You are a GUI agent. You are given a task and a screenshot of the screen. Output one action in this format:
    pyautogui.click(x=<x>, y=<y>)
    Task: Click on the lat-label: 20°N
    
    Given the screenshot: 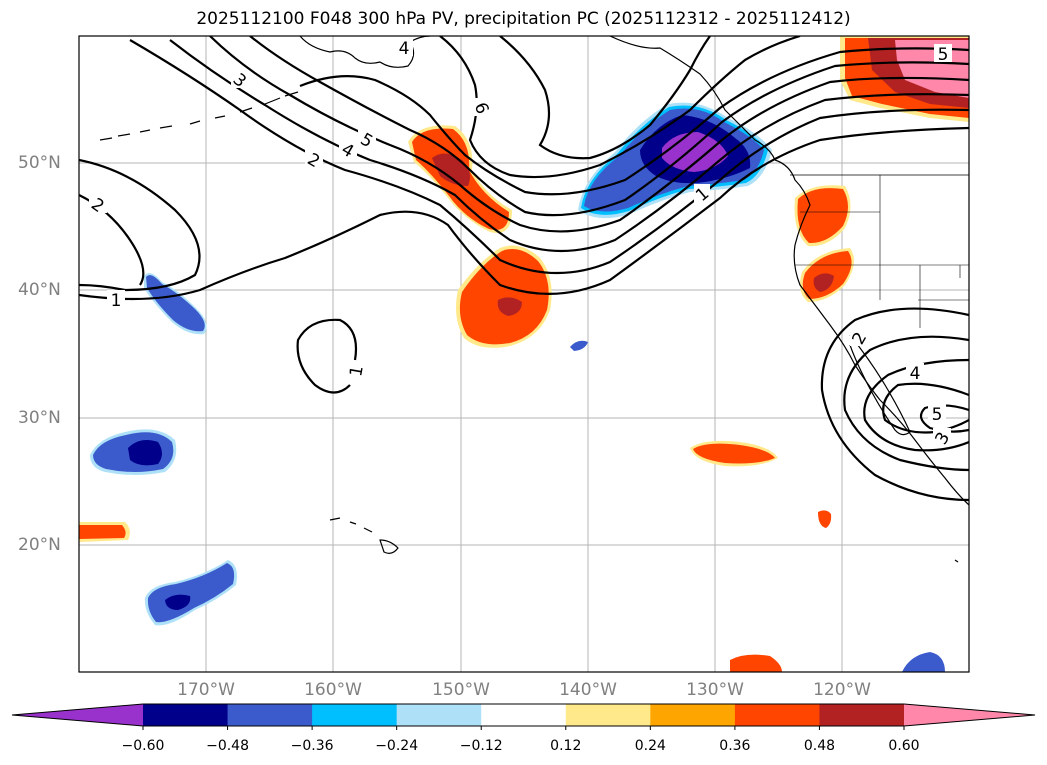 What is the action you would take?
    pyautogui.click(x=39, y=545)
    